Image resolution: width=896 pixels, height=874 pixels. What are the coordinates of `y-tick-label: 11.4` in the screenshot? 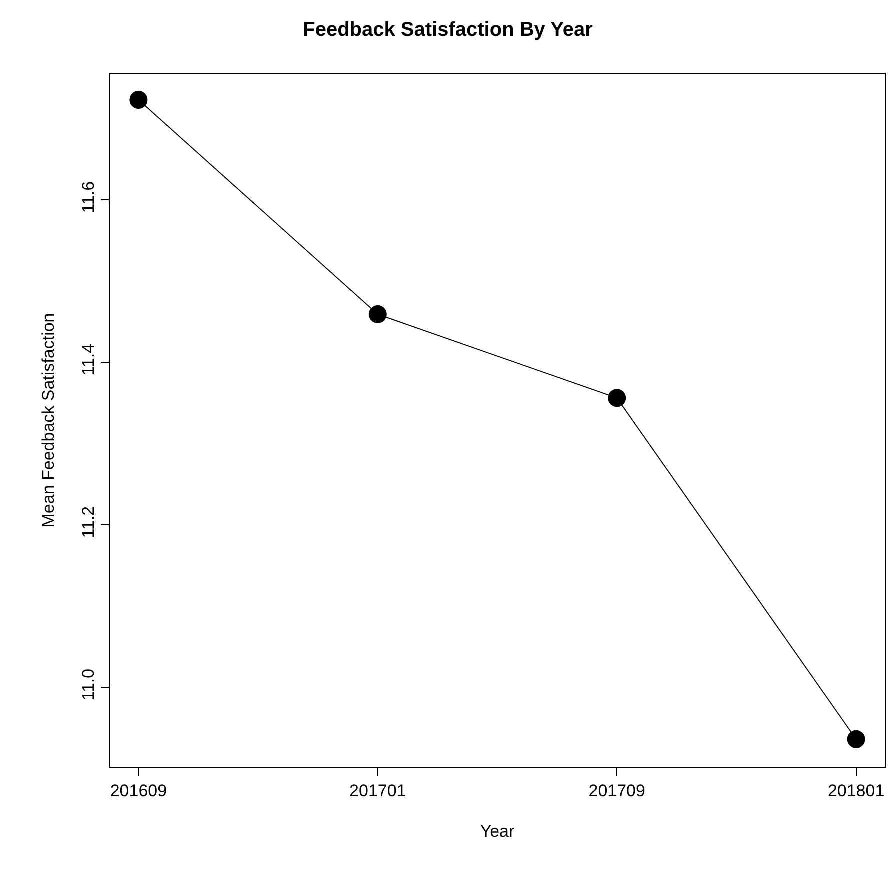 It's located at (88, 360).